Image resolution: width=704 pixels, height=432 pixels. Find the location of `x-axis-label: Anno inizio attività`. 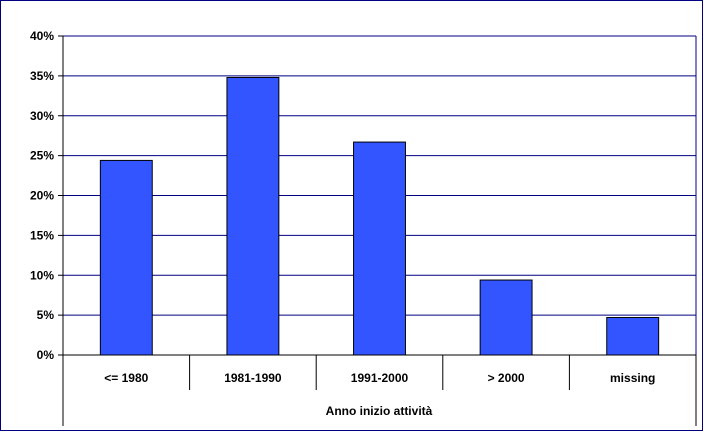

x-axis-label: Anno inizio attività is located at coordinates (379, 411).